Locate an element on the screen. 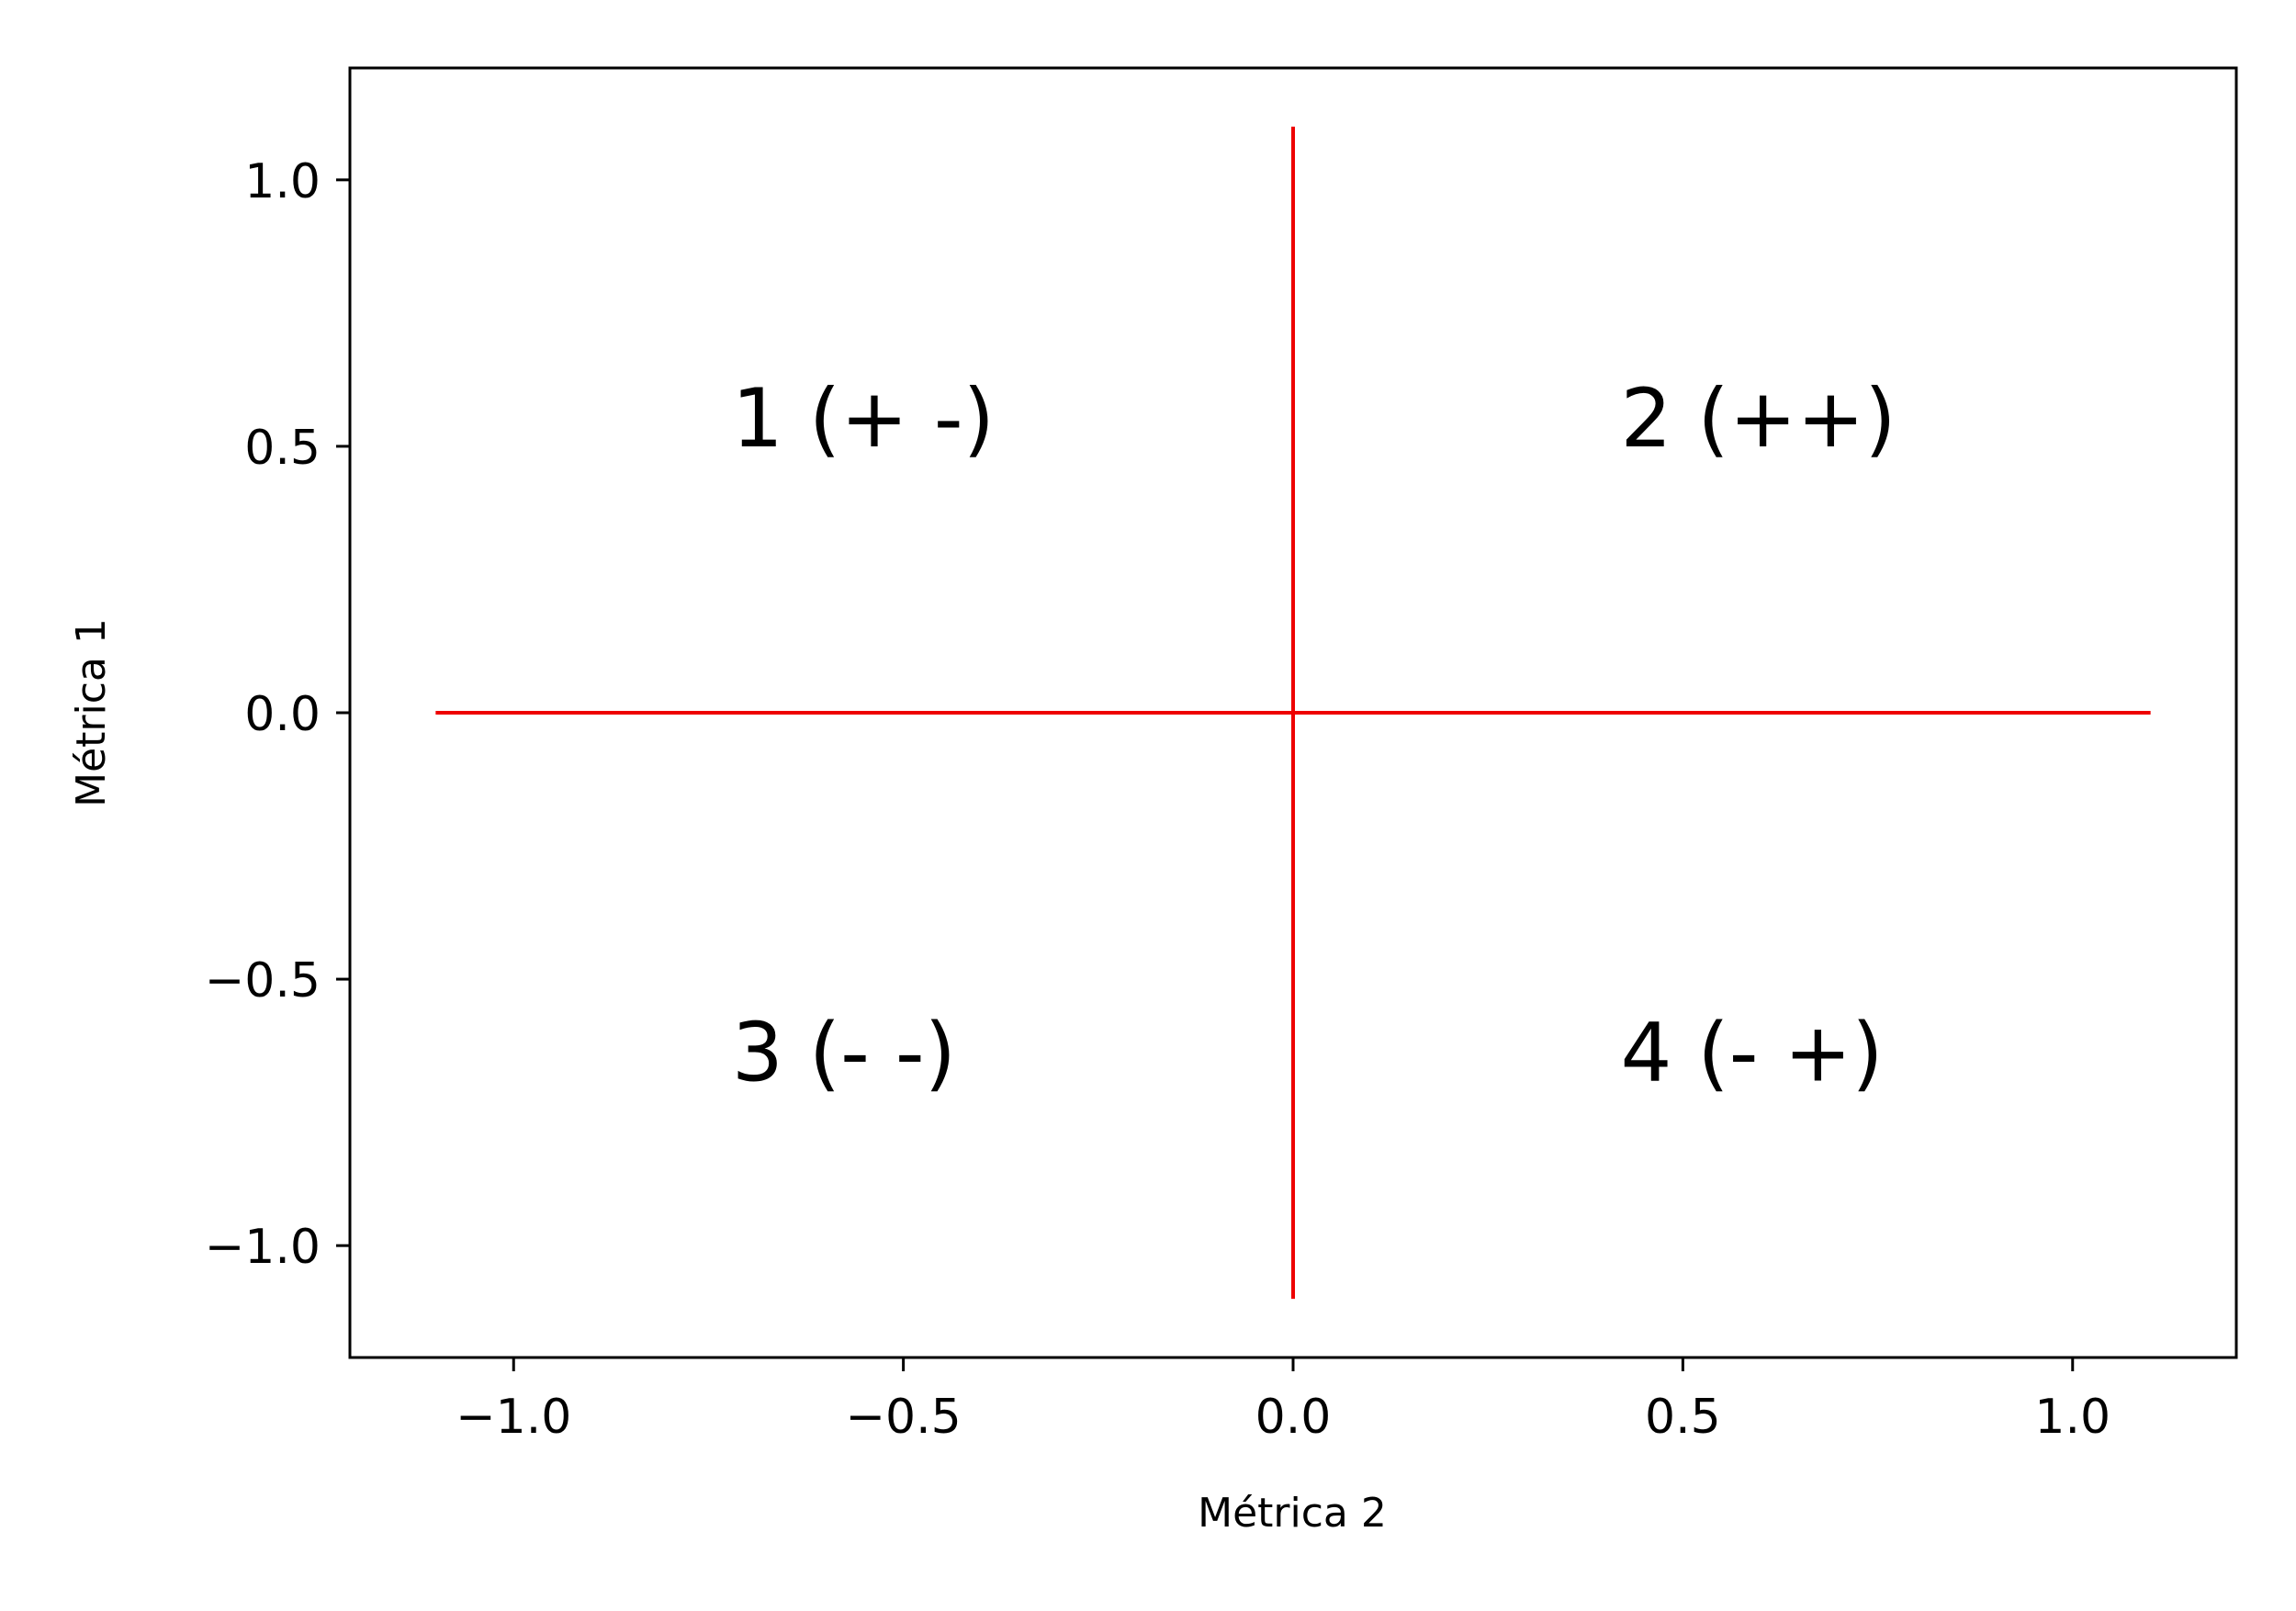 This screenshot has width=2296, height=1611. x-axis-label: Métrica 2 is located at coordinates (1292, 1514).